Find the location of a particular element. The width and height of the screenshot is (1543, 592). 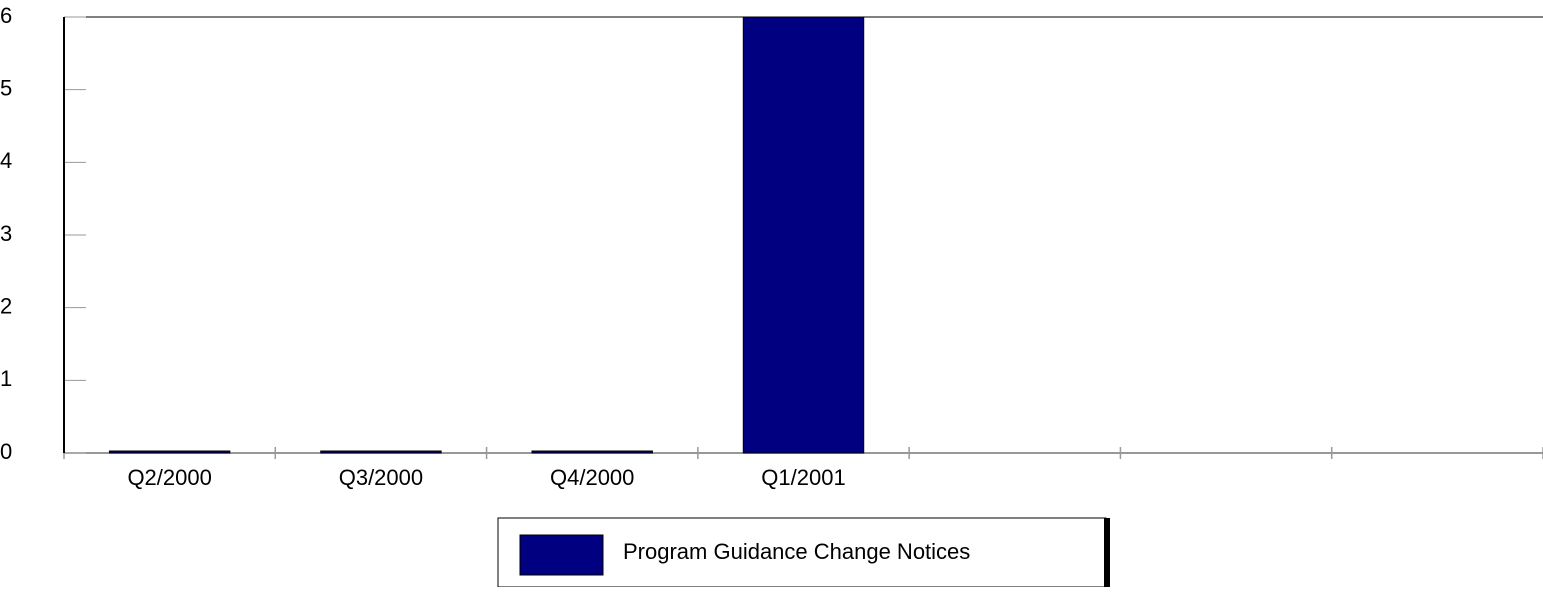

y-tick-label: 5 is located at coordinates (6, 87).